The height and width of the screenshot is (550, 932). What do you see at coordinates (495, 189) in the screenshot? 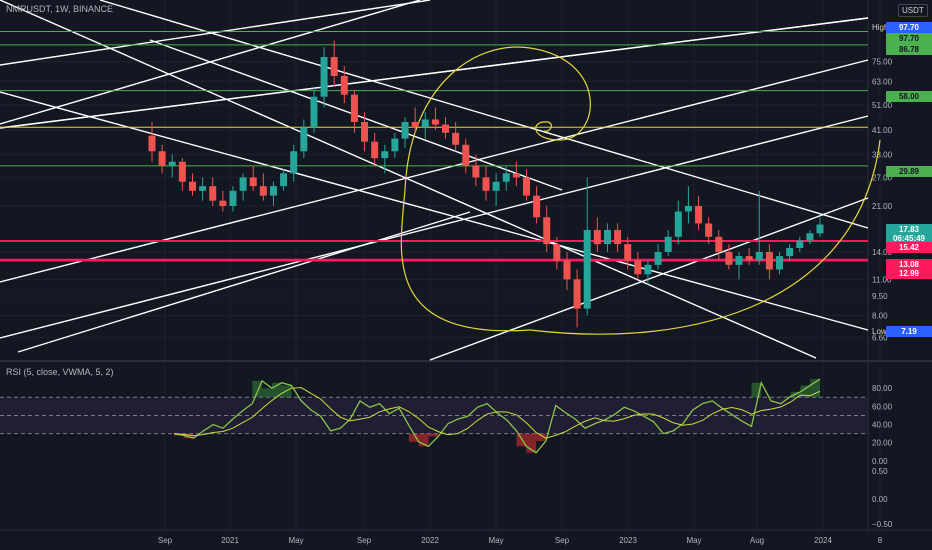
I see `fib-spiral` at bounding box center [495, 189].